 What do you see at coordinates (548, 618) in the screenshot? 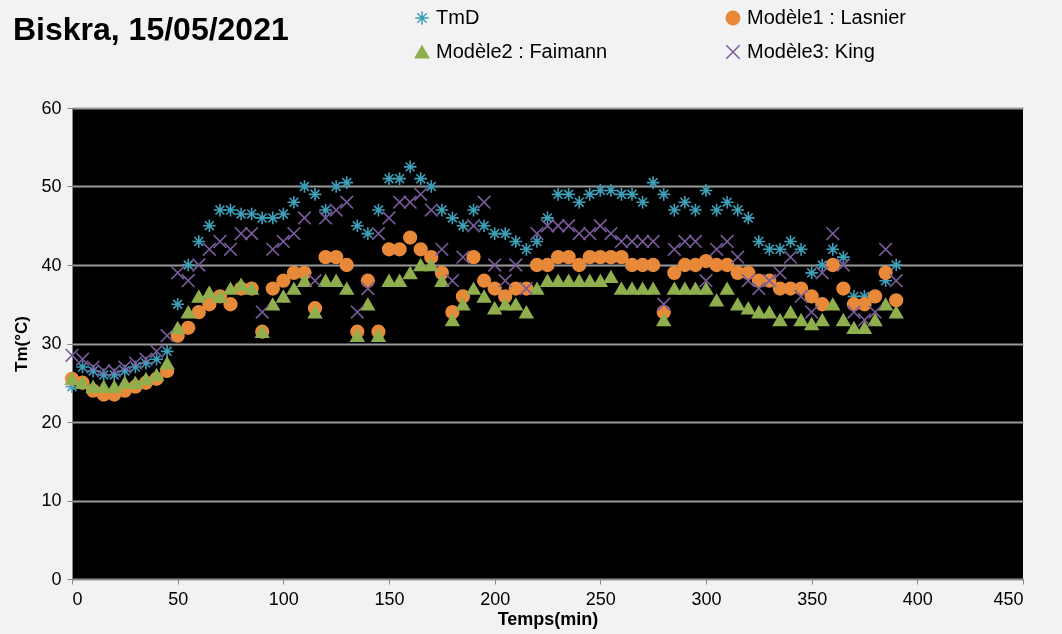
I see `x-axis-title: Temps(min)` at bounding box center [548, 618].